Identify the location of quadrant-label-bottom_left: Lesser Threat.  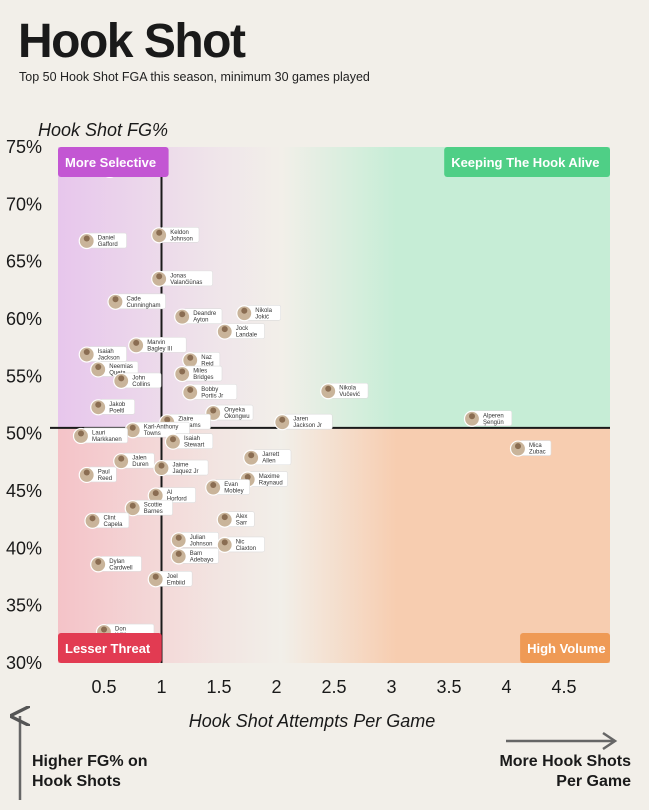
(110, 648).